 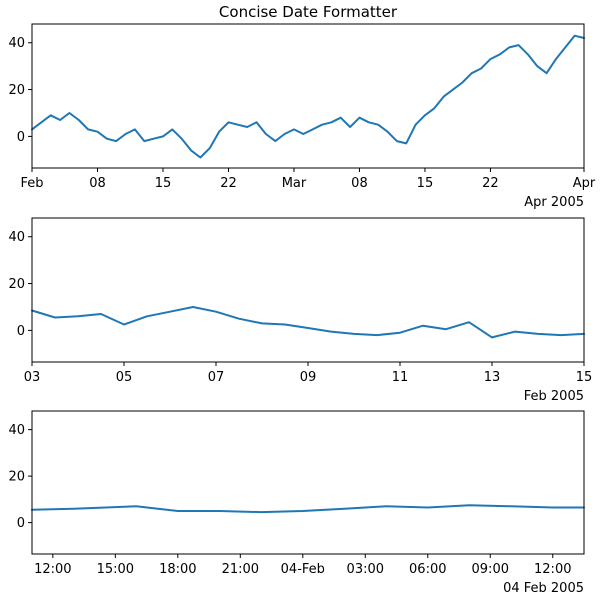 What do you see at coordinates (308, 12) in the screenshot?
I see `chart-title: Concise Date Formatter` at bounding box center [308, 12].